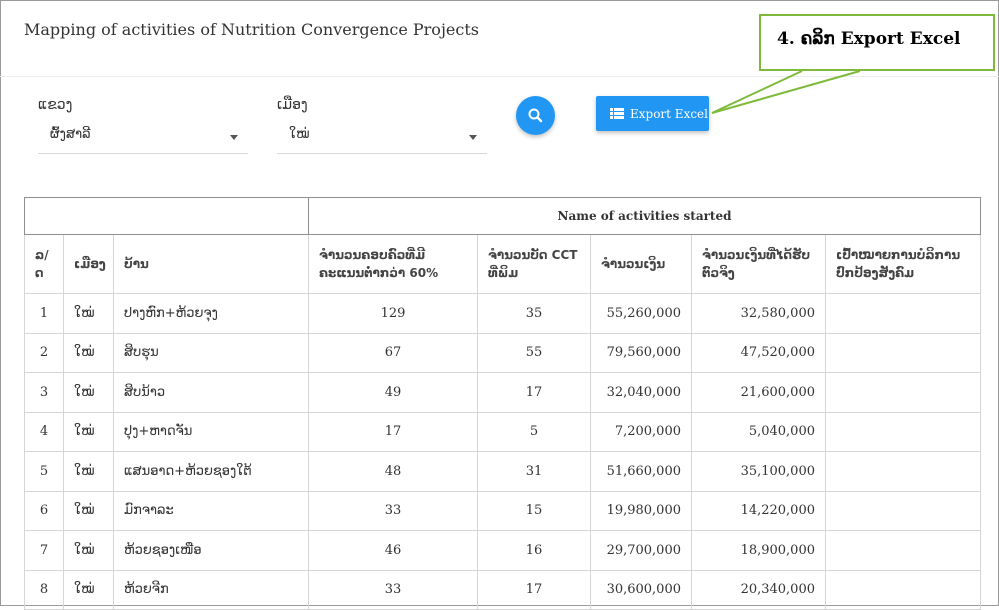  What do you see at coordinates (641, 352) in the screenshot?
I see `cell-amount: 79,560,000` at bounding box center [641, 352].